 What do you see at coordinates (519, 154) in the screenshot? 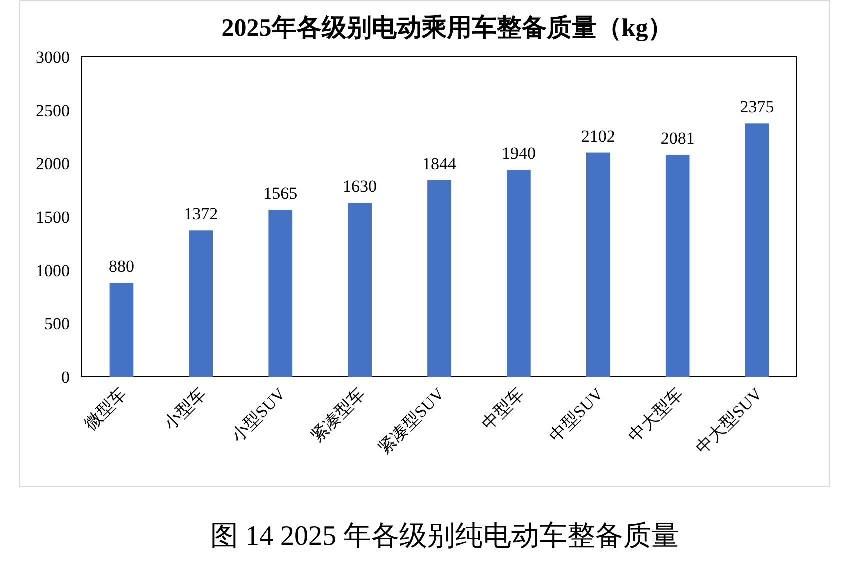
I see `data-label: 1940` at bounding box center [519, 154].